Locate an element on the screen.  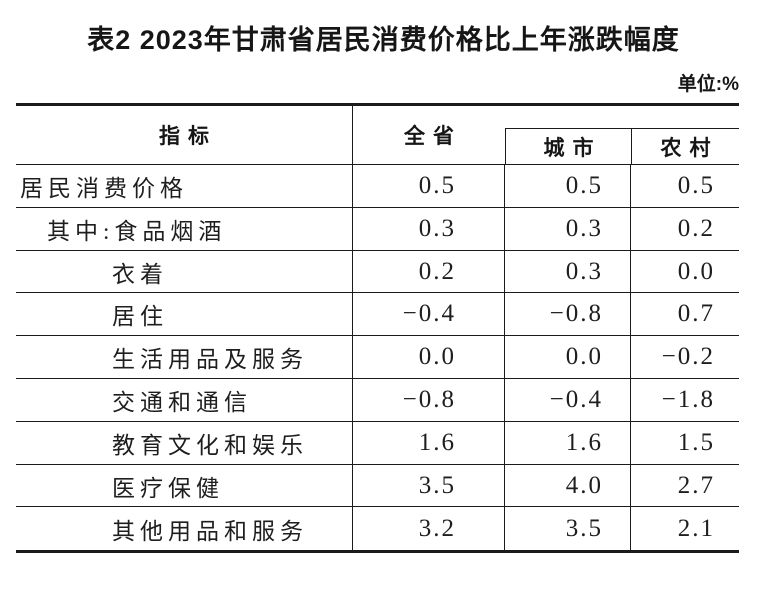
row-value-province: 0.0 is located at coordinates (429, 357).